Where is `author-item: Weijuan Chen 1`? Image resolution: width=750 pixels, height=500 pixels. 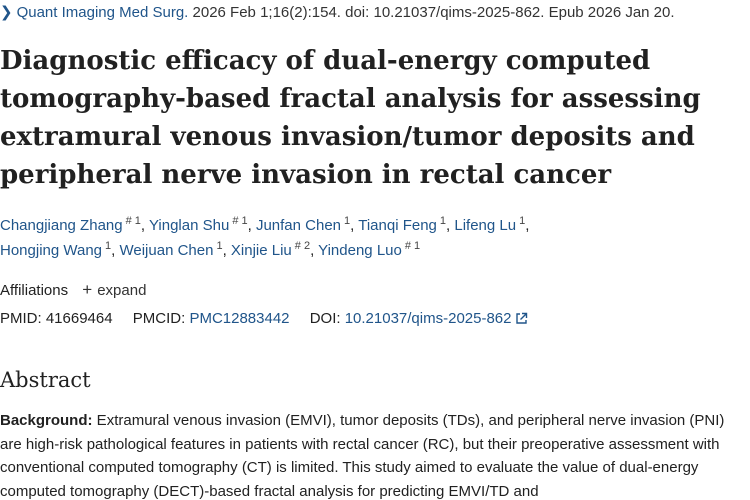 author-item: Weijuan Chen 1 is located at coordinates (171, 250).